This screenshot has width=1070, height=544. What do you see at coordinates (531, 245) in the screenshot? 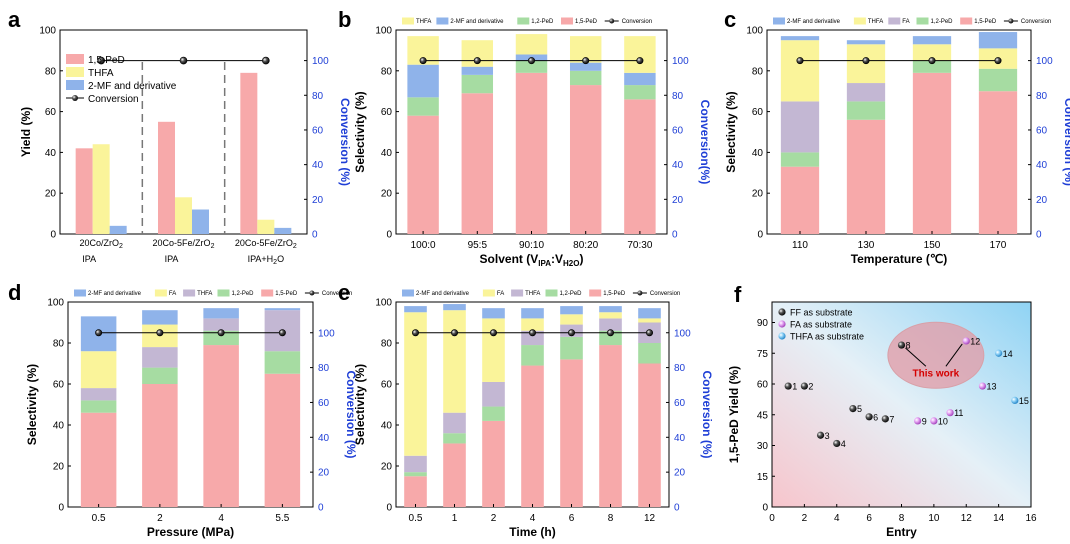
I see `x-tick-label: 90:10` at bounding box center [531, 245].